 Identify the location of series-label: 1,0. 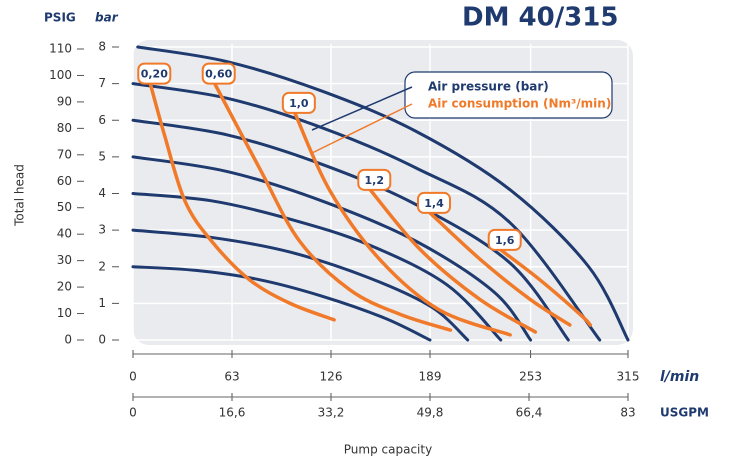
(299, 103).